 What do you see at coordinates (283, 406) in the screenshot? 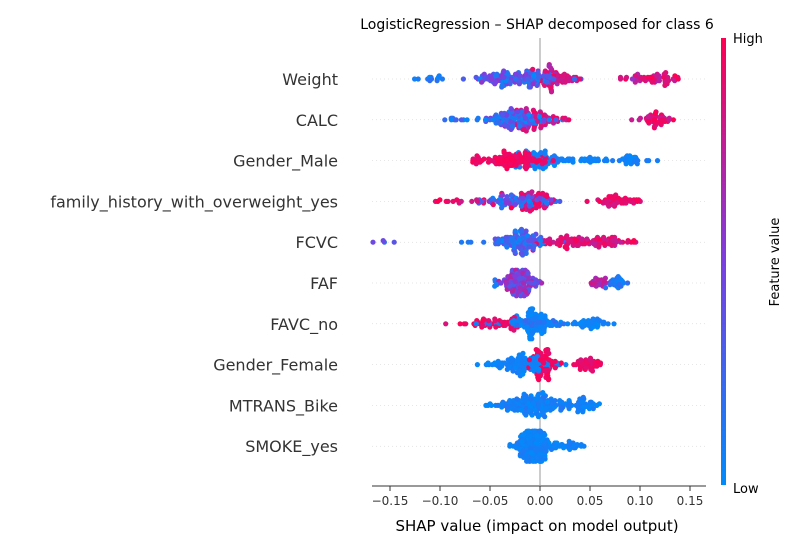
I see `feature-label: MTRANS_Bike` at bounding box center [283, 406].